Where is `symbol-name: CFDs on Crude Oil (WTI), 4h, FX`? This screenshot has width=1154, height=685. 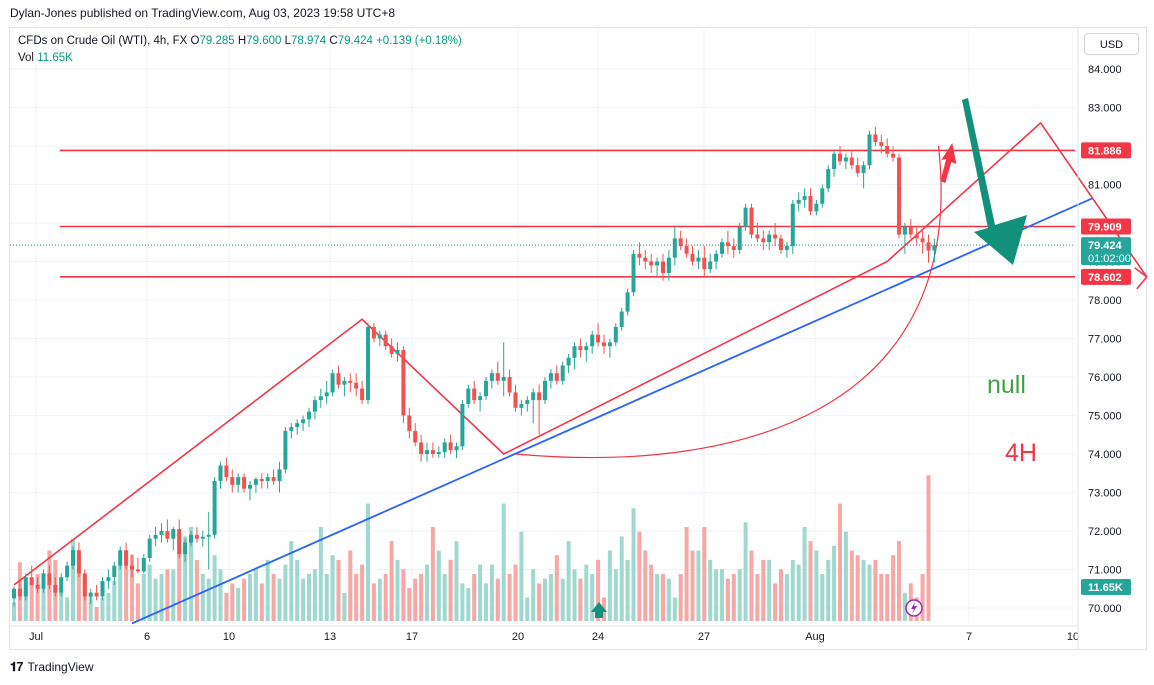 symbol-name: CFDs on Crude Oil (WTI), 4h, FX is located at coordinates (103, 41).